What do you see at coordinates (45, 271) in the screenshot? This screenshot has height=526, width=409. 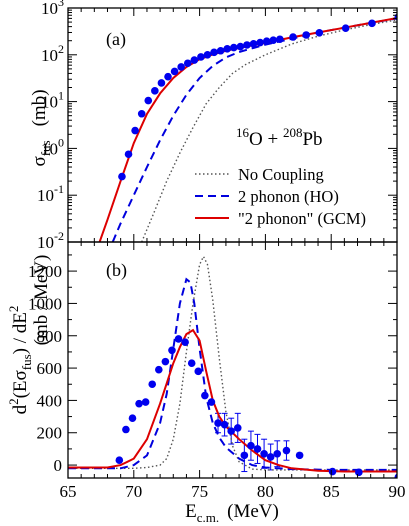 I see `panel-b-y-tick-label: 1200` at bounding box center [45, 271].